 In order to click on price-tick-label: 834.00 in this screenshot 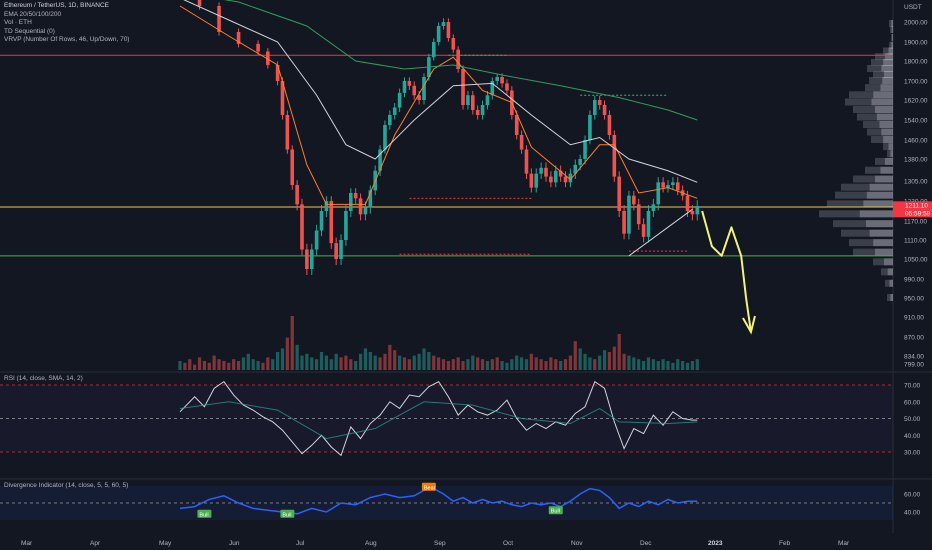, I will do `click(914, 357)`.